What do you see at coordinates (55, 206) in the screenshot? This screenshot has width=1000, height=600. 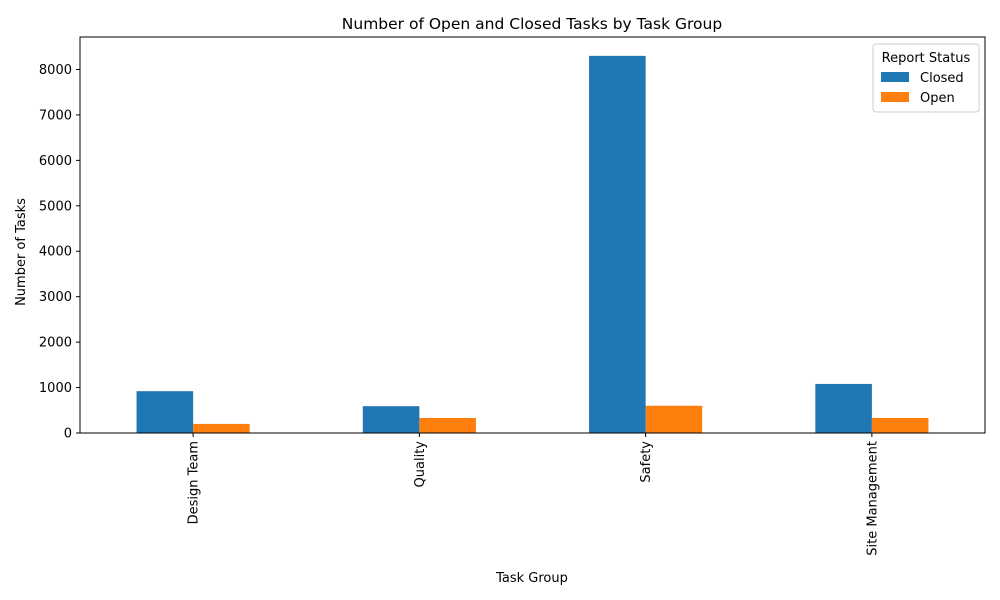 I see `y-tick-label-5: 5000` at bounding box center [55, 206].